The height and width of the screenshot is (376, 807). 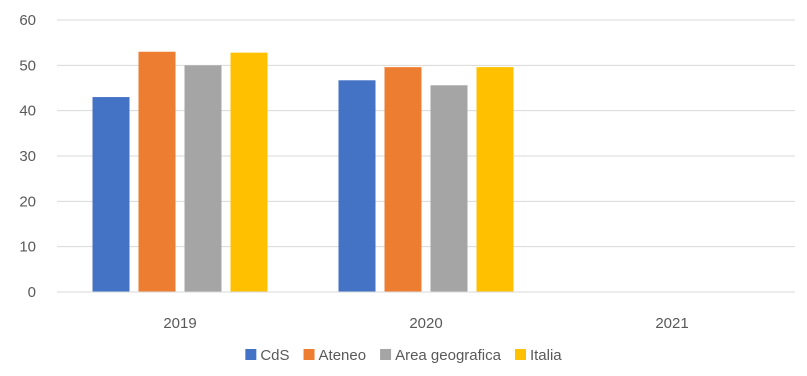 What do you see at coordinates (274, 355) in the screenshot?
I see `legend-label: CdS` at bounding box center [274, 355].